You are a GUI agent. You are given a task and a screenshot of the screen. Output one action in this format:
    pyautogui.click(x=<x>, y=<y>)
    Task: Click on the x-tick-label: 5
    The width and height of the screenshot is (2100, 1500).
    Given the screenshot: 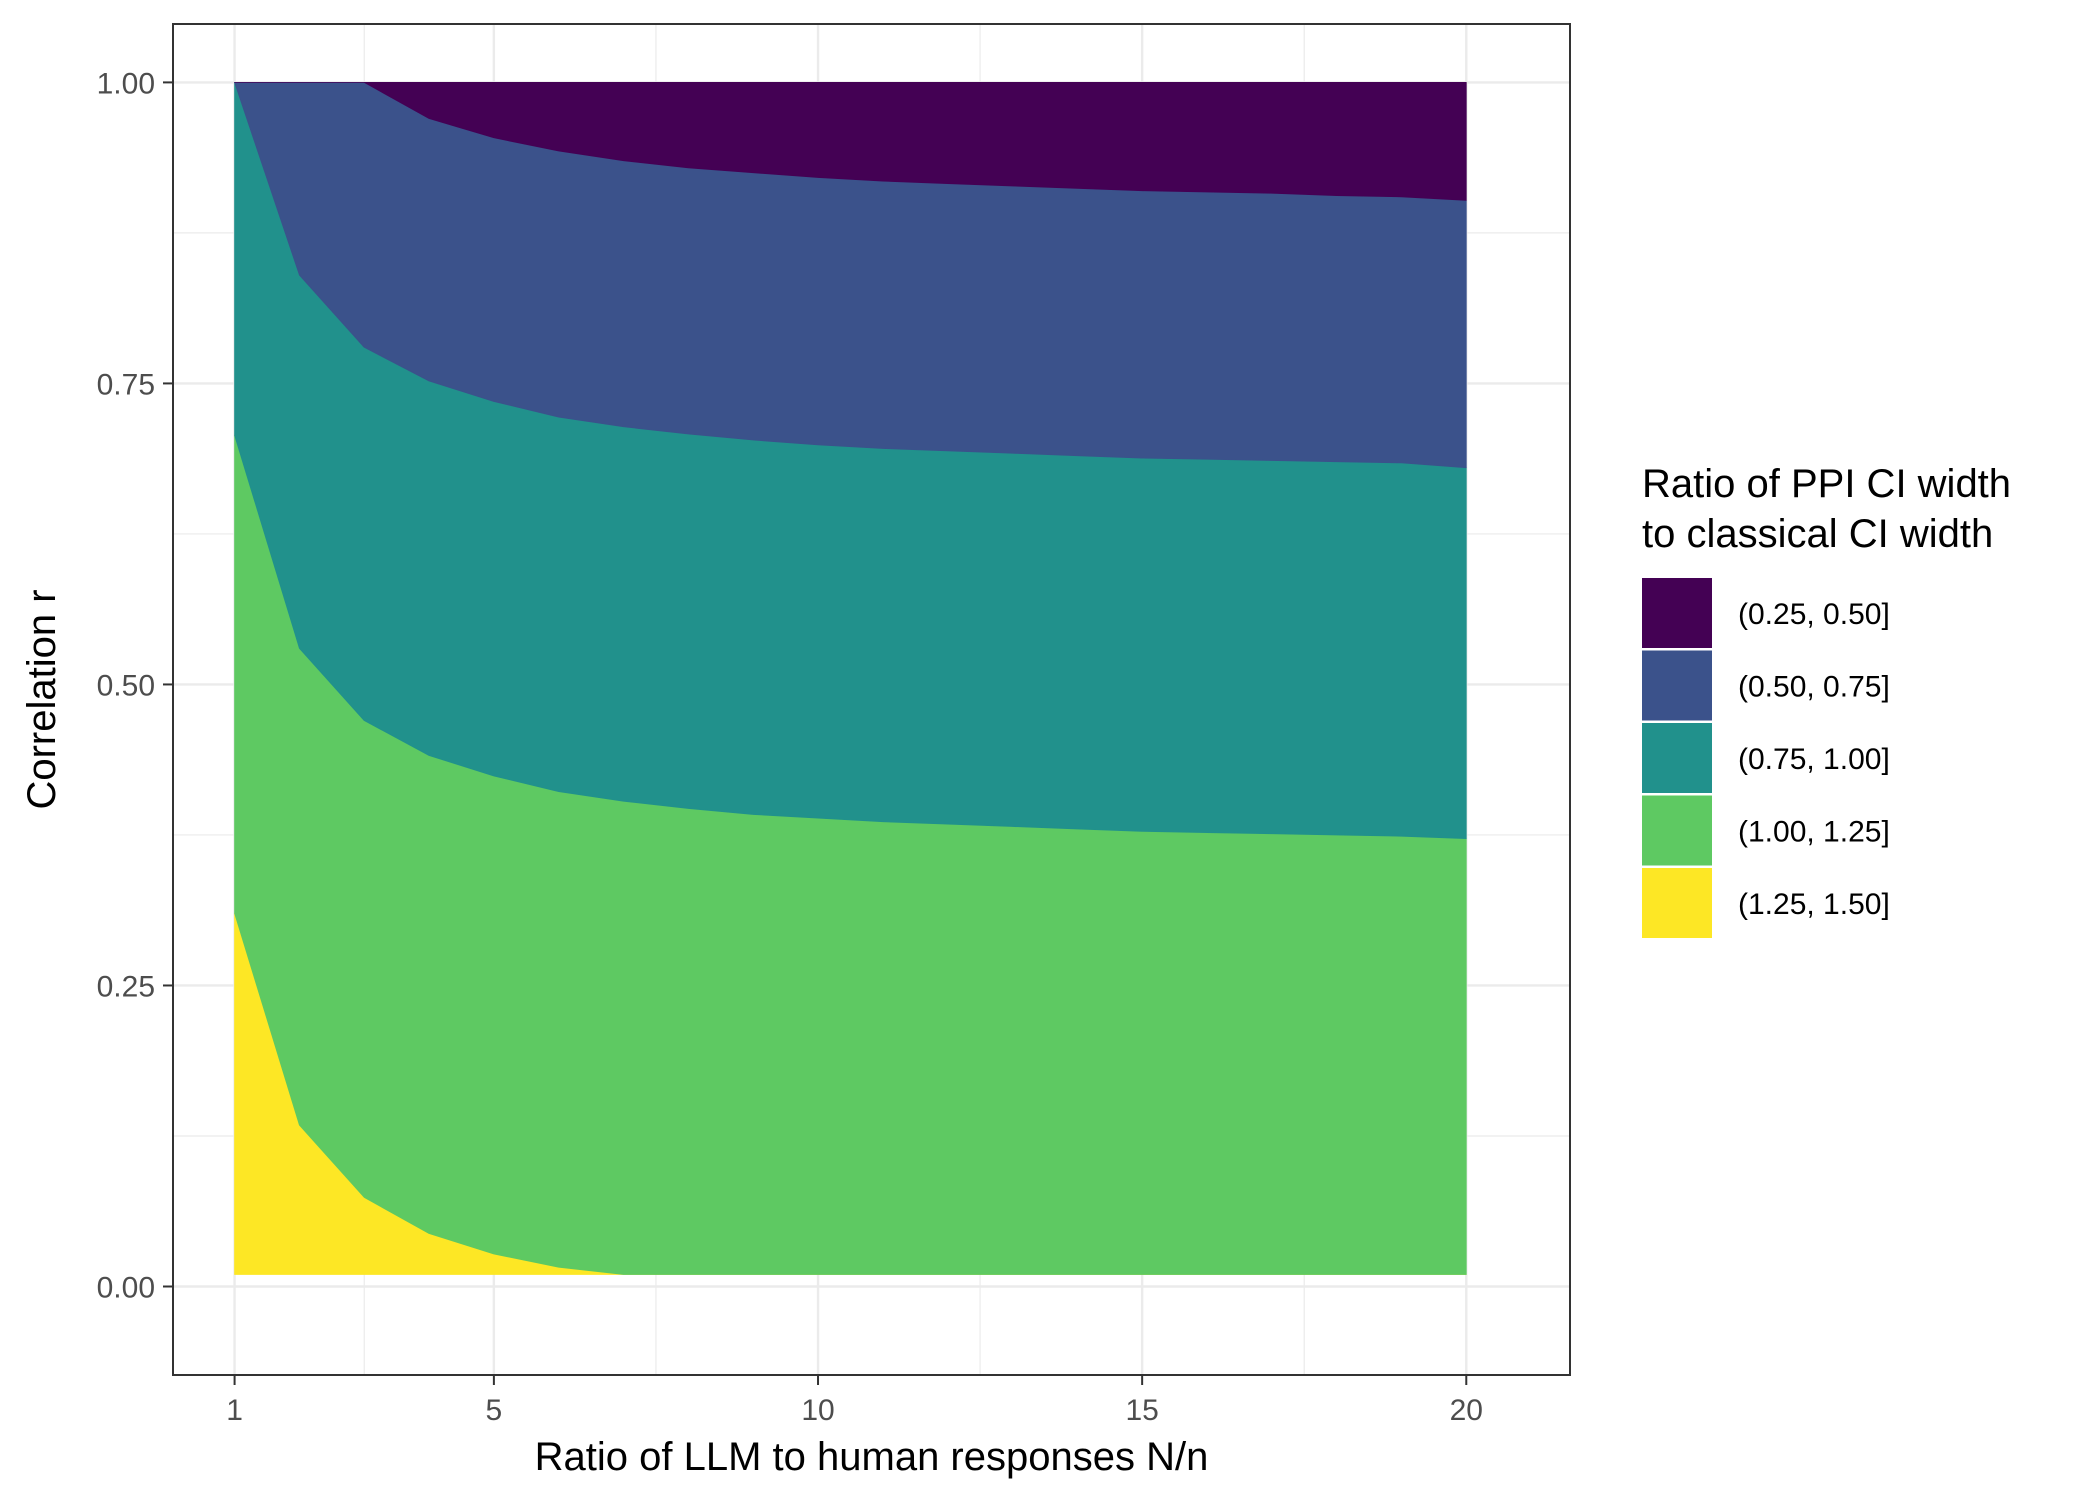 What is the action you would take?
    pyautogui.click(x=494, y=1410)
    